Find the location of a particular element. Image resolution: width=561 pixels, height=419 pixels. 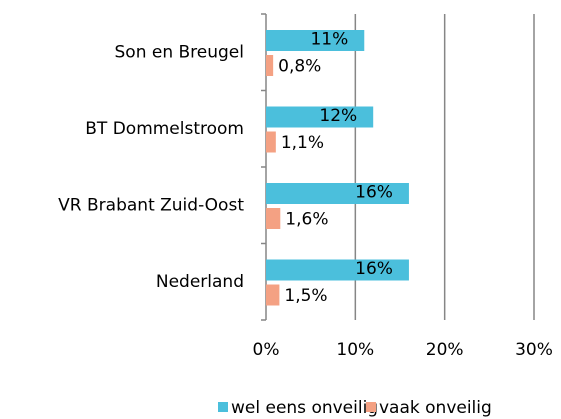

legend-label: vaak onveilig is located at coordinates (435, 408).